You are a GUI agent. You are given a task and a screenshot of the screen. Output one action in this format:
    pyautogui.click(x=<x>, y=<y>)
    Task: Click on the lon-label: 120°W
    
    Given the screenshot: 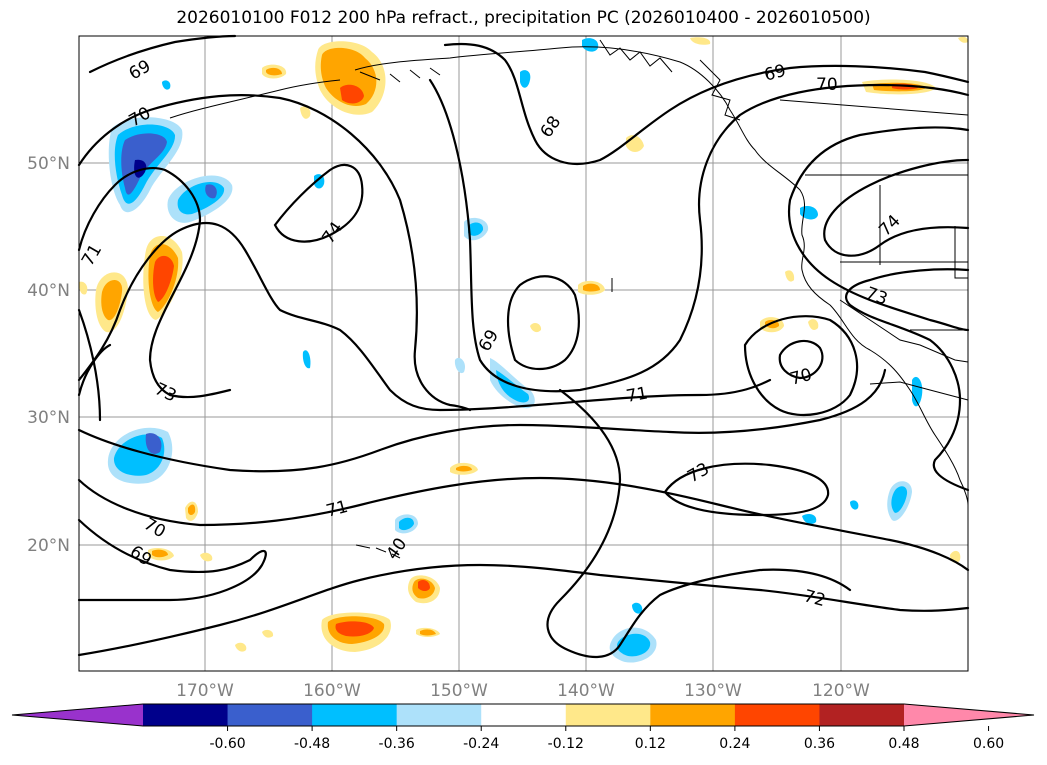 What is the action you would take?
    pyautogui.click(x=841, y=691)
    